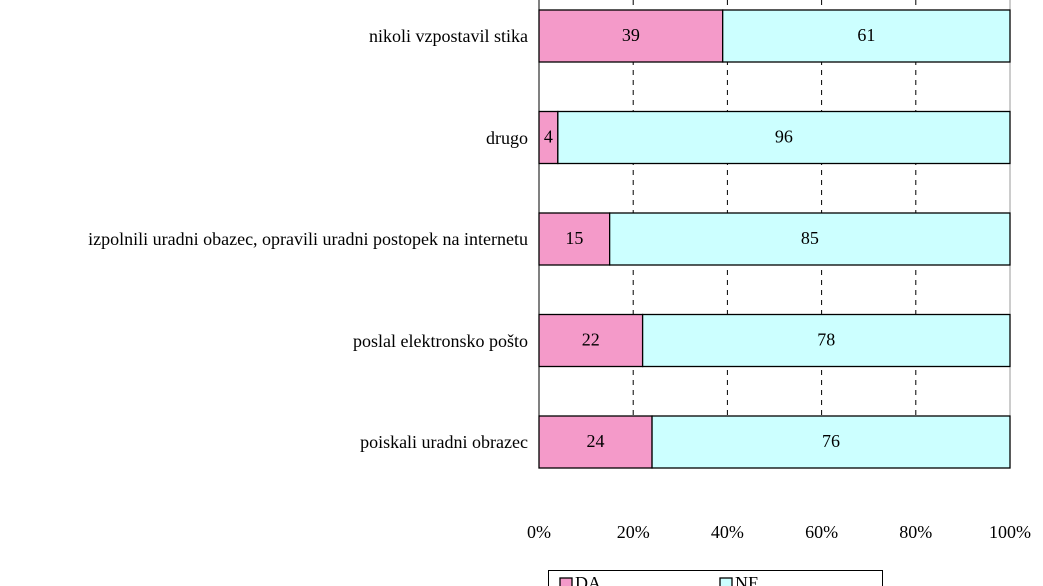 The width and height of the screenshot is (1043, 586). Describe the element at coordinates (448, 36) in the screenshot. I see `category-text: nikoli vzpostavil stika` at that location.